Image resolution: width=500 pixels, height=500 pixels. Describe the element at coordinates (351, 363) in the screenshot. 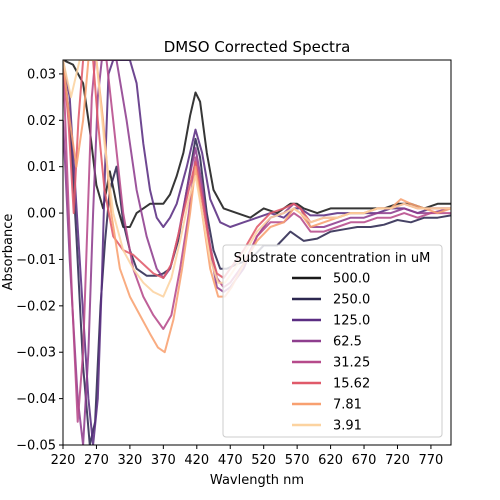

I see `legend-label: 31.25` at that location.